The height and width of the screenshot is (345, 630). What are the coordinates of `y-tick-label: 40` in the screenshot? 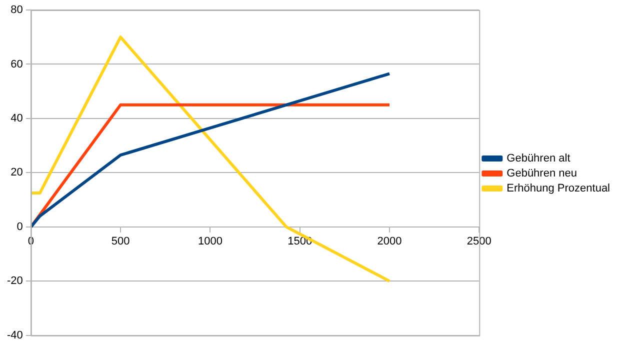 It's located at (16, 118).